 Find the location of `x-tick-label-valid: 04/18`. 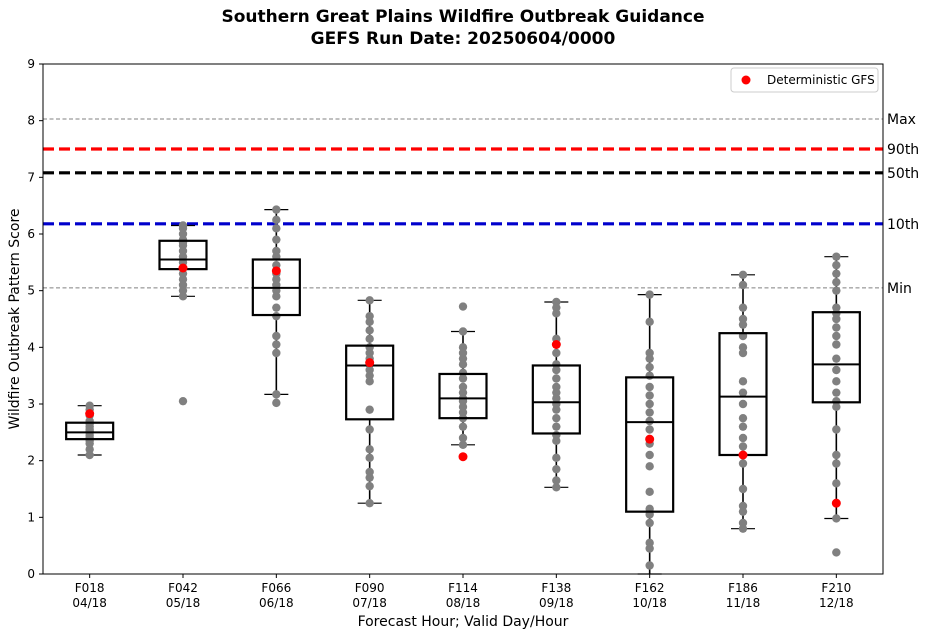

x-tick-label-valid: 04/18 is located at coordinates (89, 603).